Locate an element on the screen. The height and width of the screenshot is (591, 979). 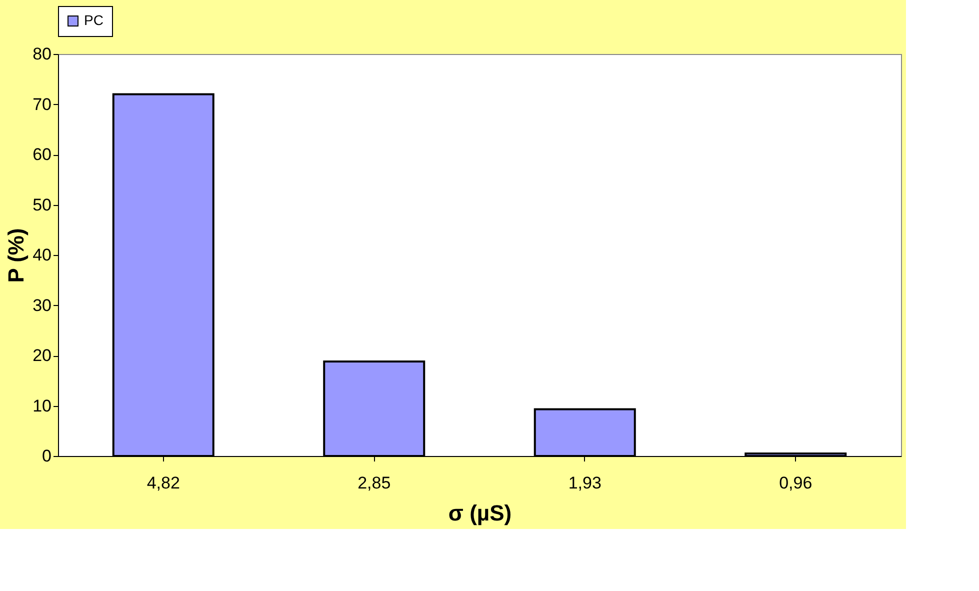
y-tick-label: 40 is located at coordinates (42, 255).